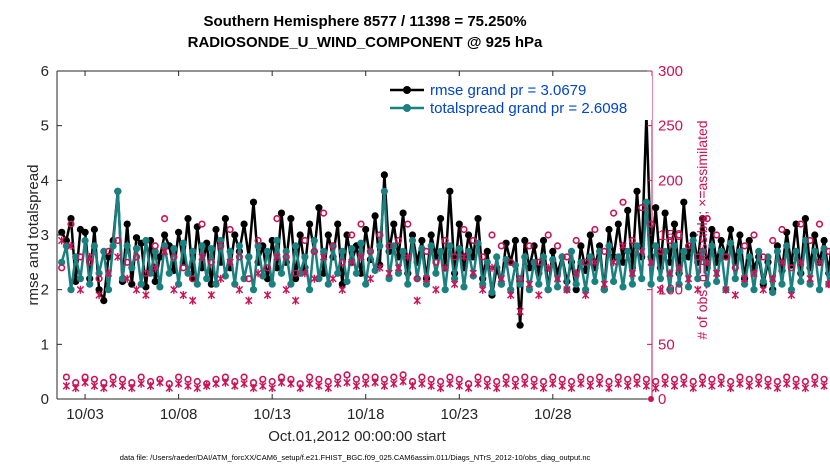  Describe the element at coordinates (460, 414) in the screenshot. I see `x-tick-label: 10/23` at that location.